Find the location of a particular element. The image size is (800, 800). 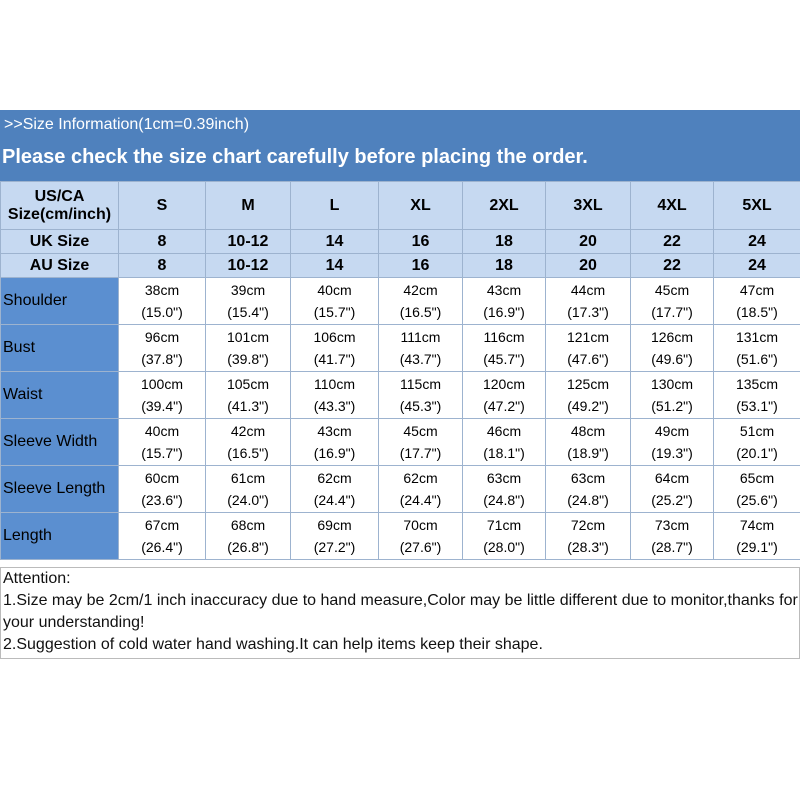

cm-value: 105cm is located at coordinates (248, 384).